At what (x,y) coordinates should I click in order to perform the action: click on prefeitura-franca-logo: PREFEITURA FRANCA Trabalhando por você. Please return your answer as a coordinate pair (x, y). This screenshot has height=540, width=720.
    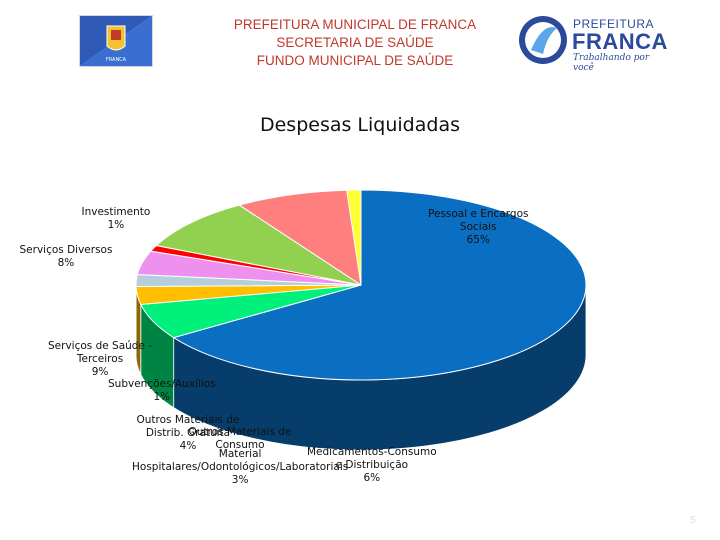
    Looking at the image, I should click on (592, 42).